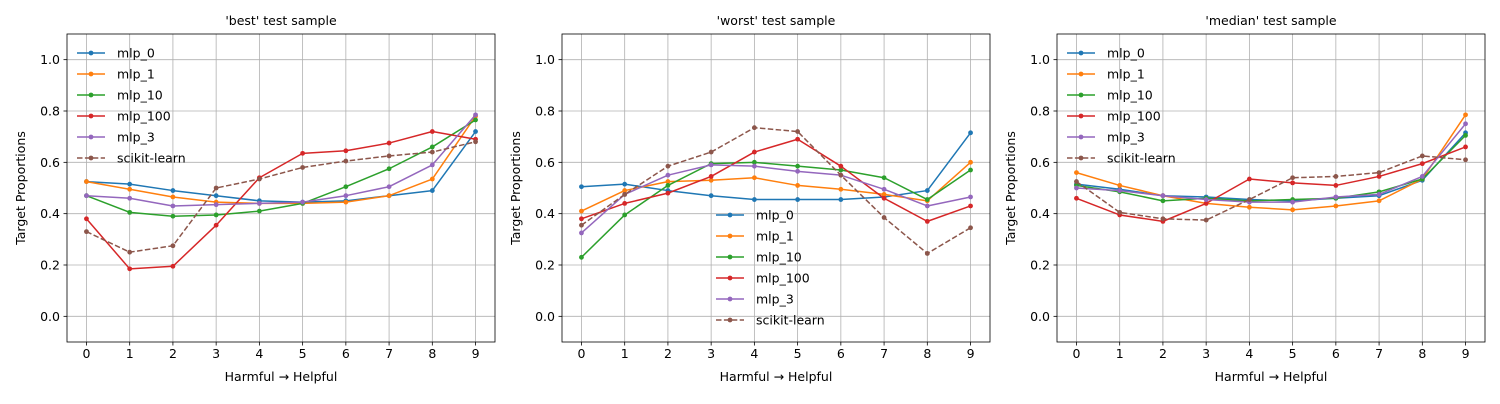  I want to click on legend-label: scikit-learn, so click(790, 320).